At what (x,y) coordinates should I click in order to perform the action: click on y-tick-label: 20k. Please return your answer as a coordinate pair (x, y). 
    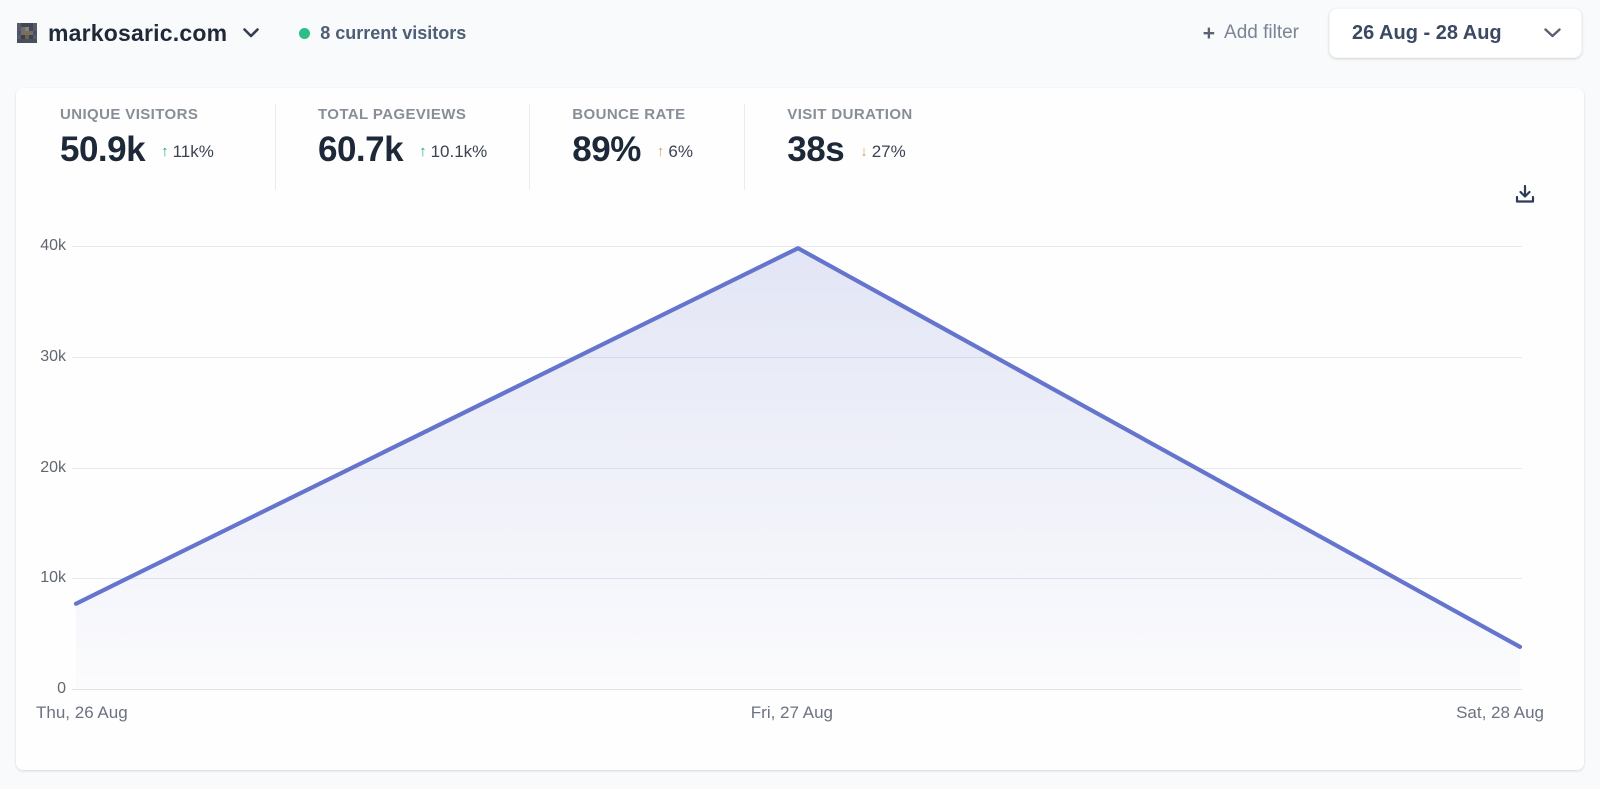
    Looking at the image, I should click on (53, 467).